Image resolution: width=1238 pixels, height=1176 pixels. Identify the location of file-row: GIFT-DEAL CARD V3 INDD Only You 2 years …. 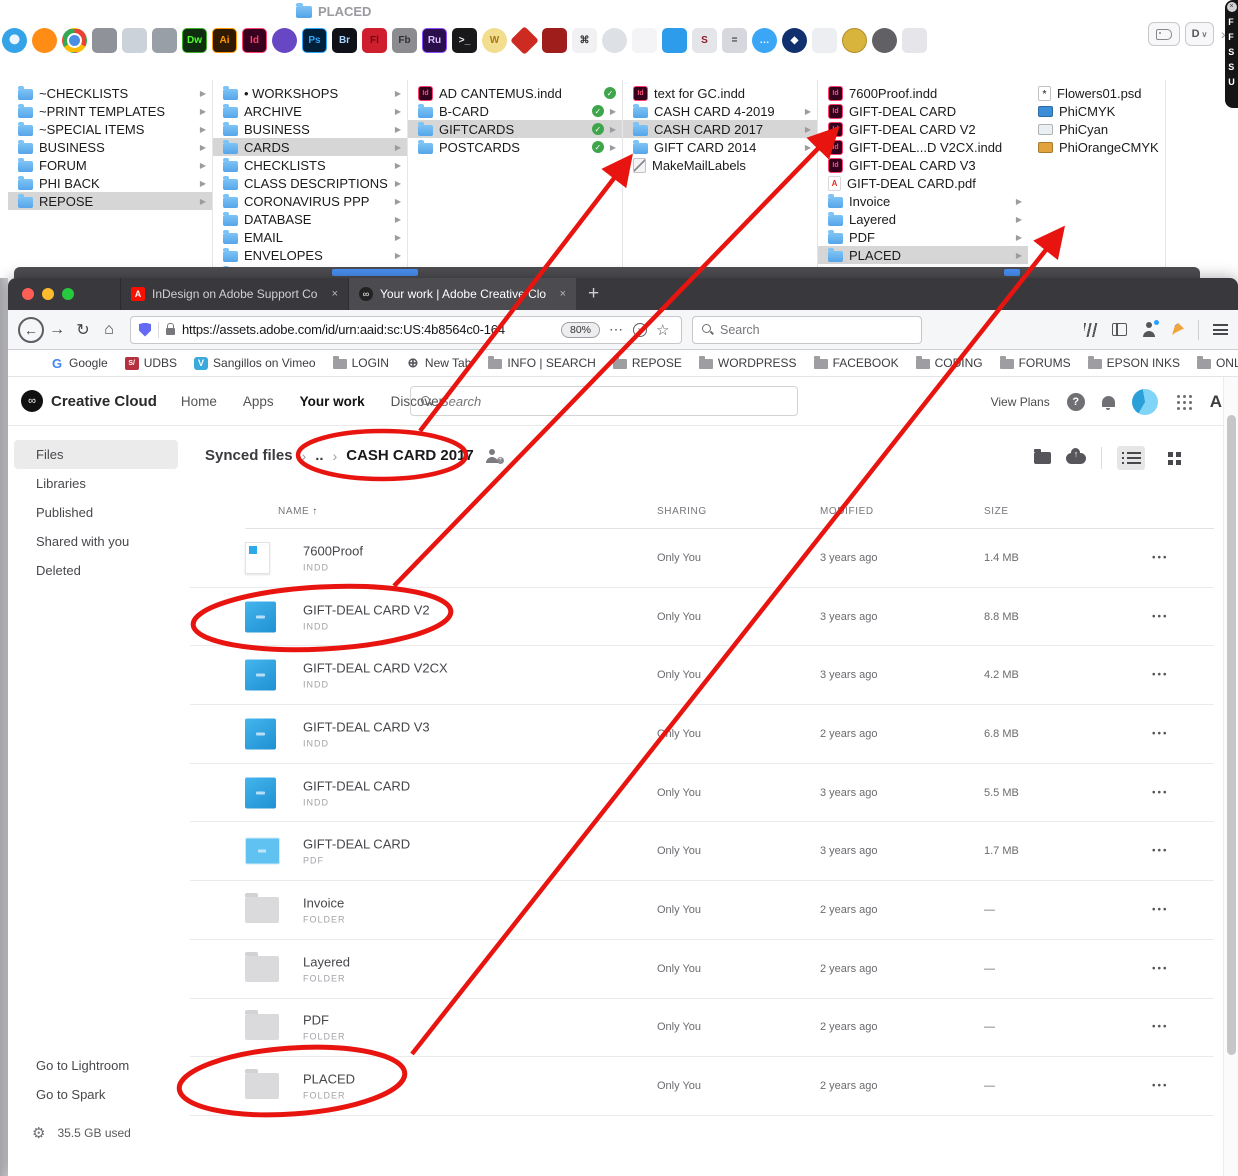
(702, 734).